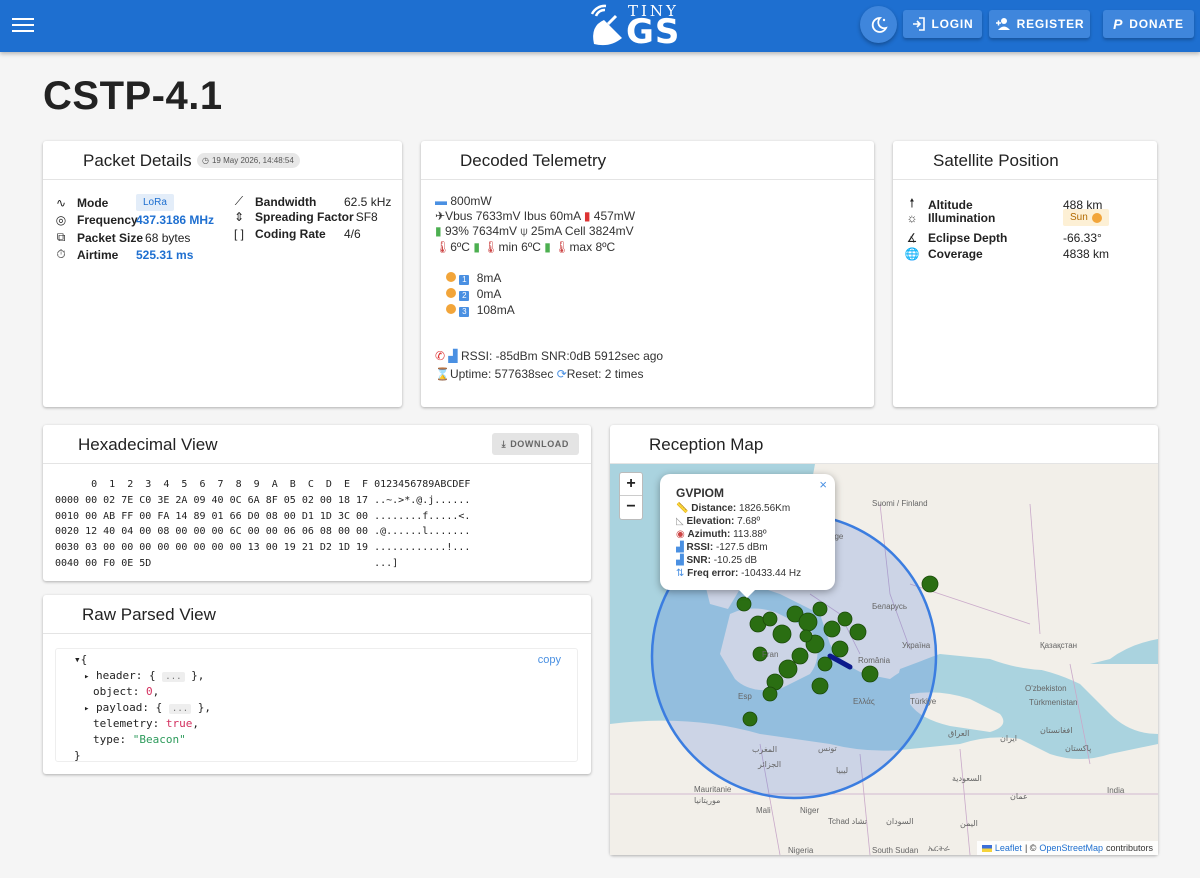 The image size is (1200, 878). I want to click on map-label: Niger, so click(810, 810).